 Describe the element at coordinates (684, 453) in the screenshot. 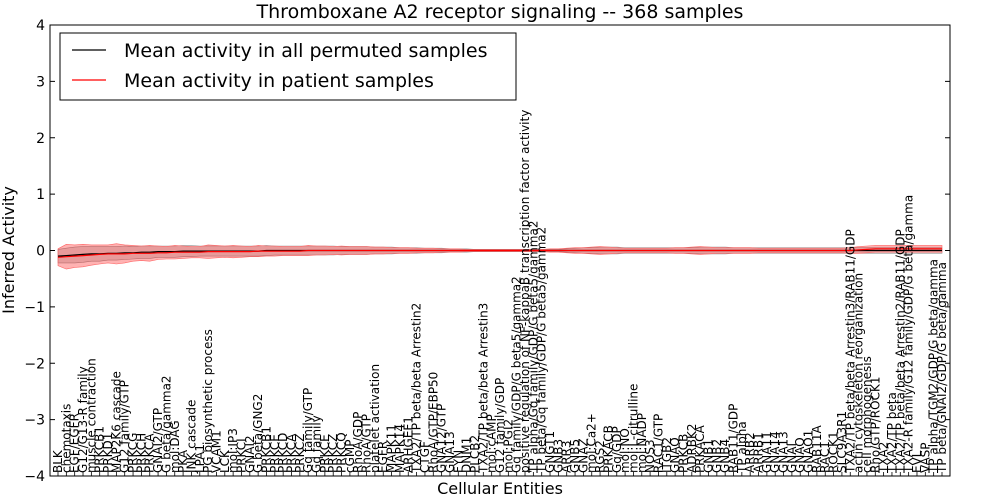

I see `category-label: PRKCB` at that location.